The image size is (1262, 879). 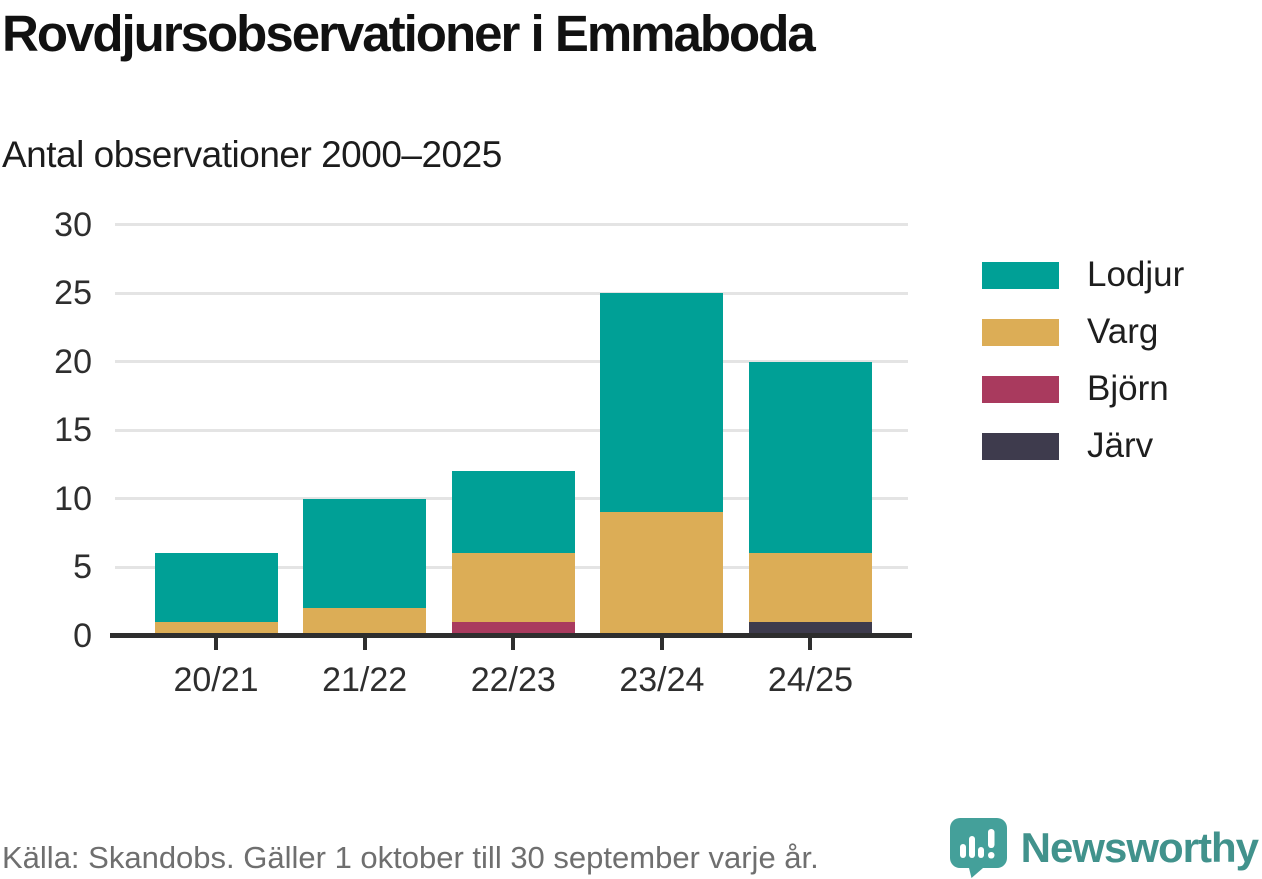 I want to click on legend-item-lodjur: Lodjur, so click(x=1083, y=274).